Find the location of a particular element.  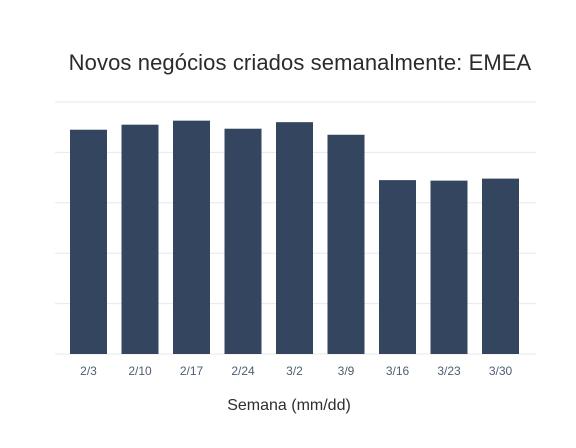

x-tick-label: 3/2 is located at coordinates (294, 371).